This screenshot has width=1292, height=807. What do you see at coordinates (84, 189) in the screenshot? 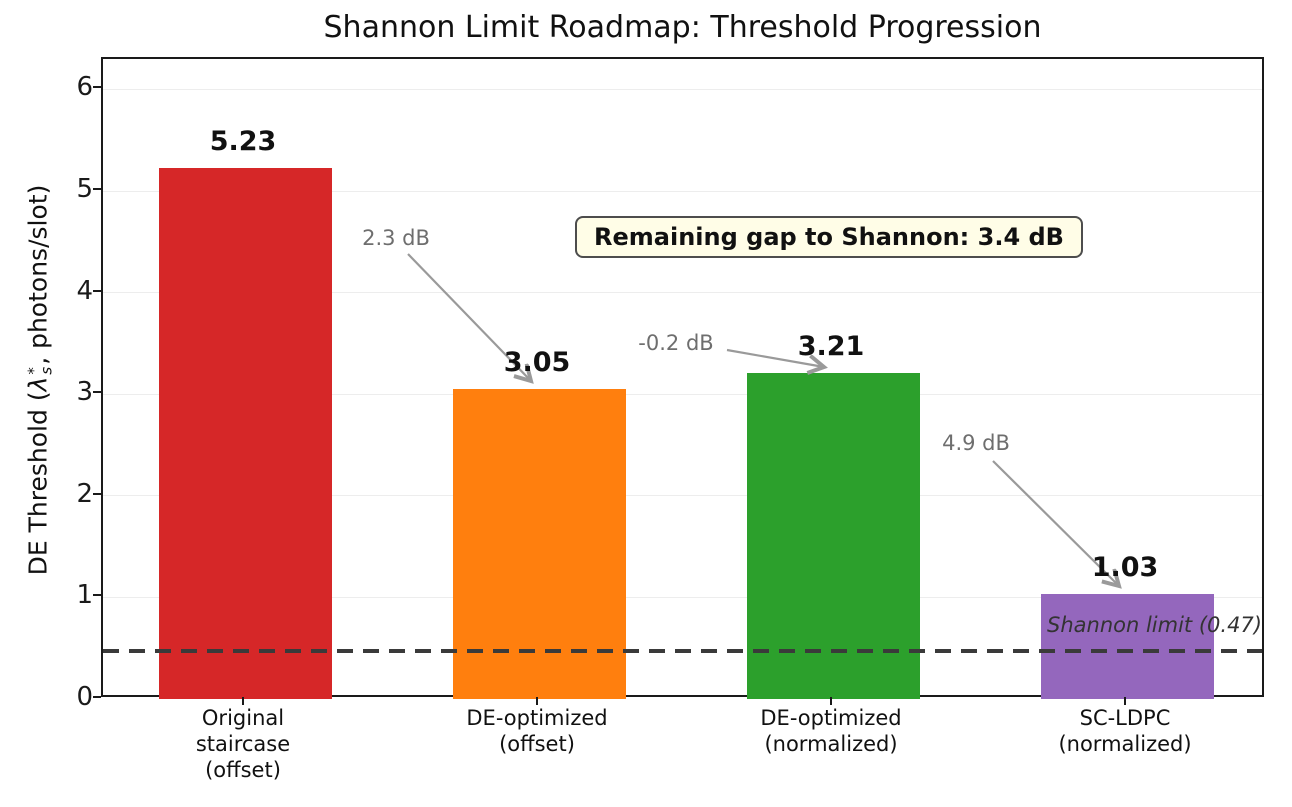
I see `ytick-label-5: 5` at bounding box center [84, 189].